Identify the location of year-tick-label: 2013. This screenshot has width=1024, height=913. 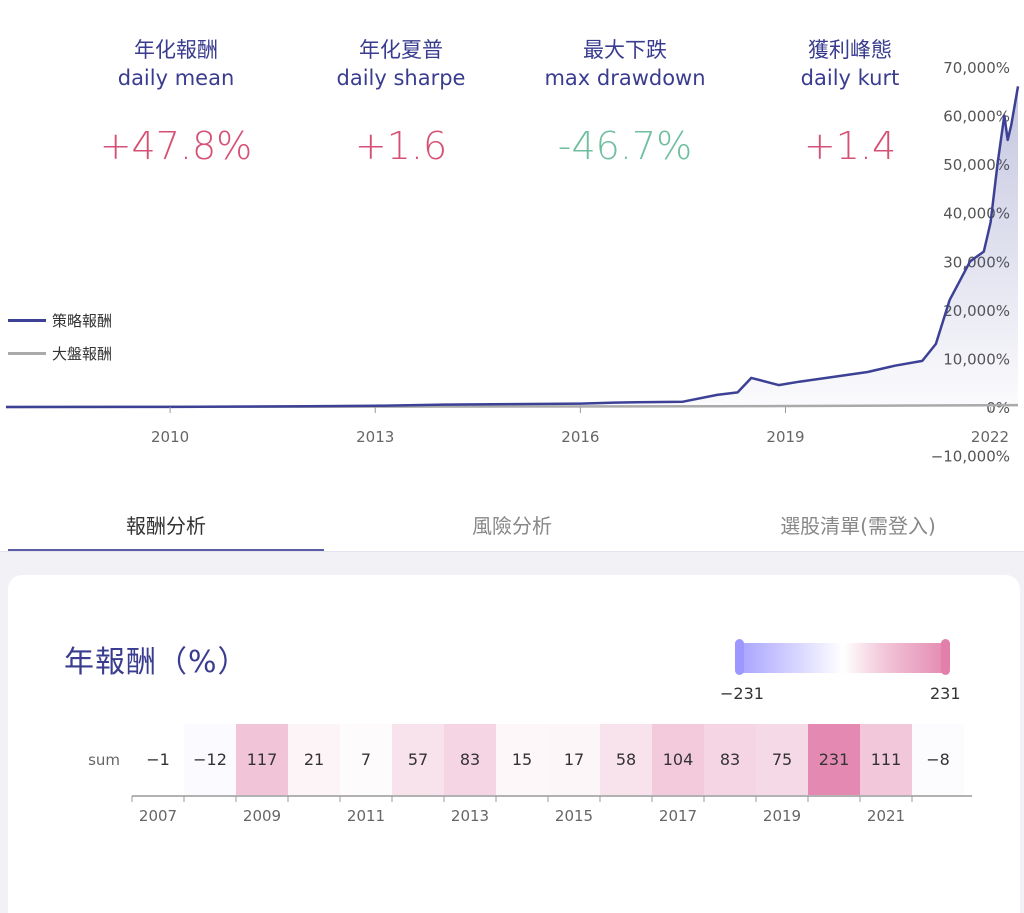
(470, 816).